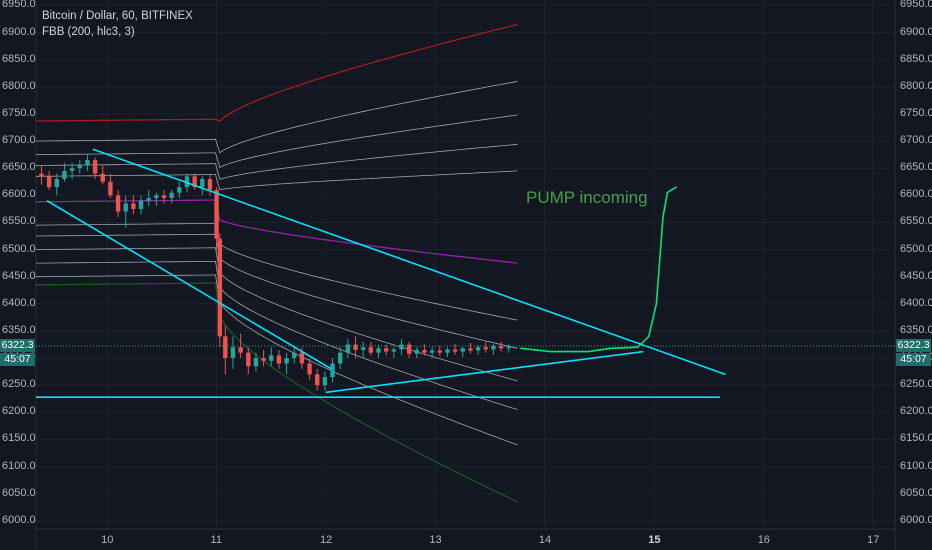 The image size is (932, 550). What do you see at coordinates (913, 345) in the screenshot?
I see `current-price-tag-right: 6322.3` at bounding box center [913, 345].